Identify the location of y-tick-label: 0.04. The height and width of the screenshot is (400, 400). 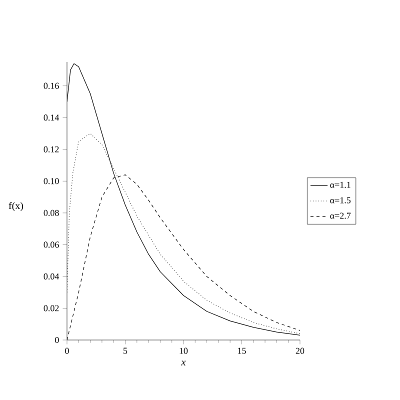
(52, 276).